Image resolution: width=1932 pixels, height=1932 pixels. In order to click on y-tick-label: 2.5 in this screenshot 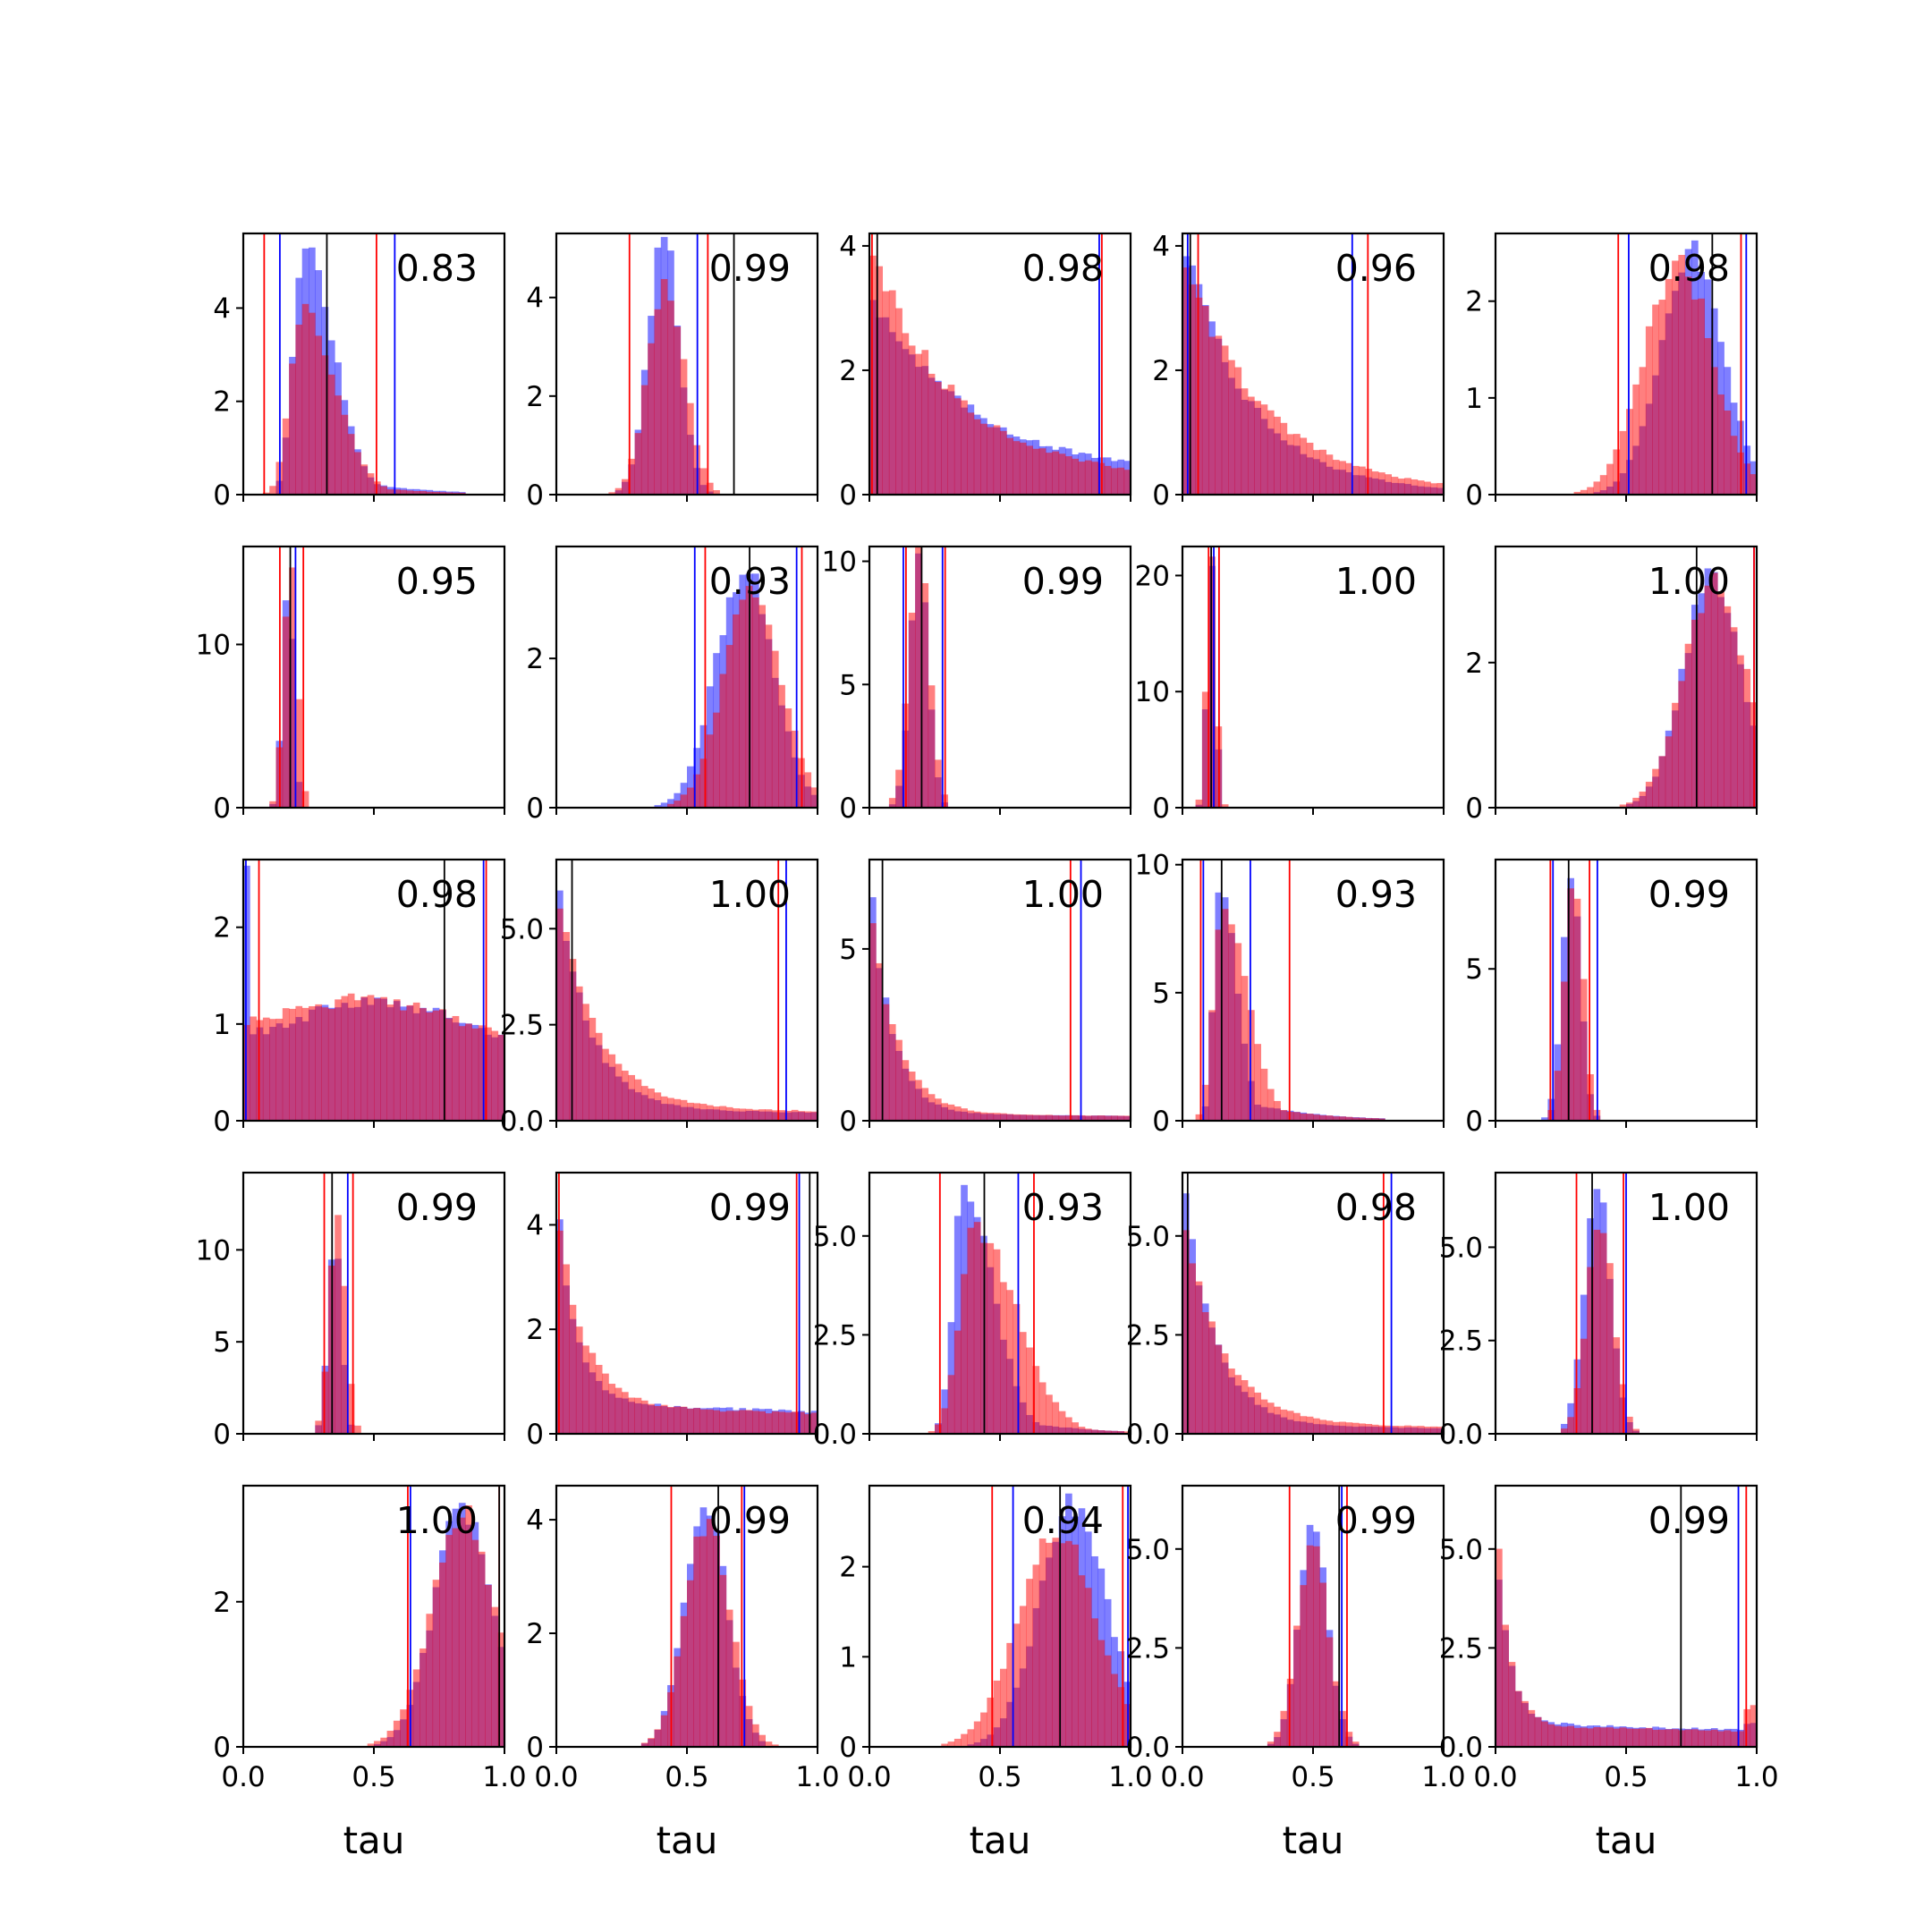, I will do `click(835, 1335)`.